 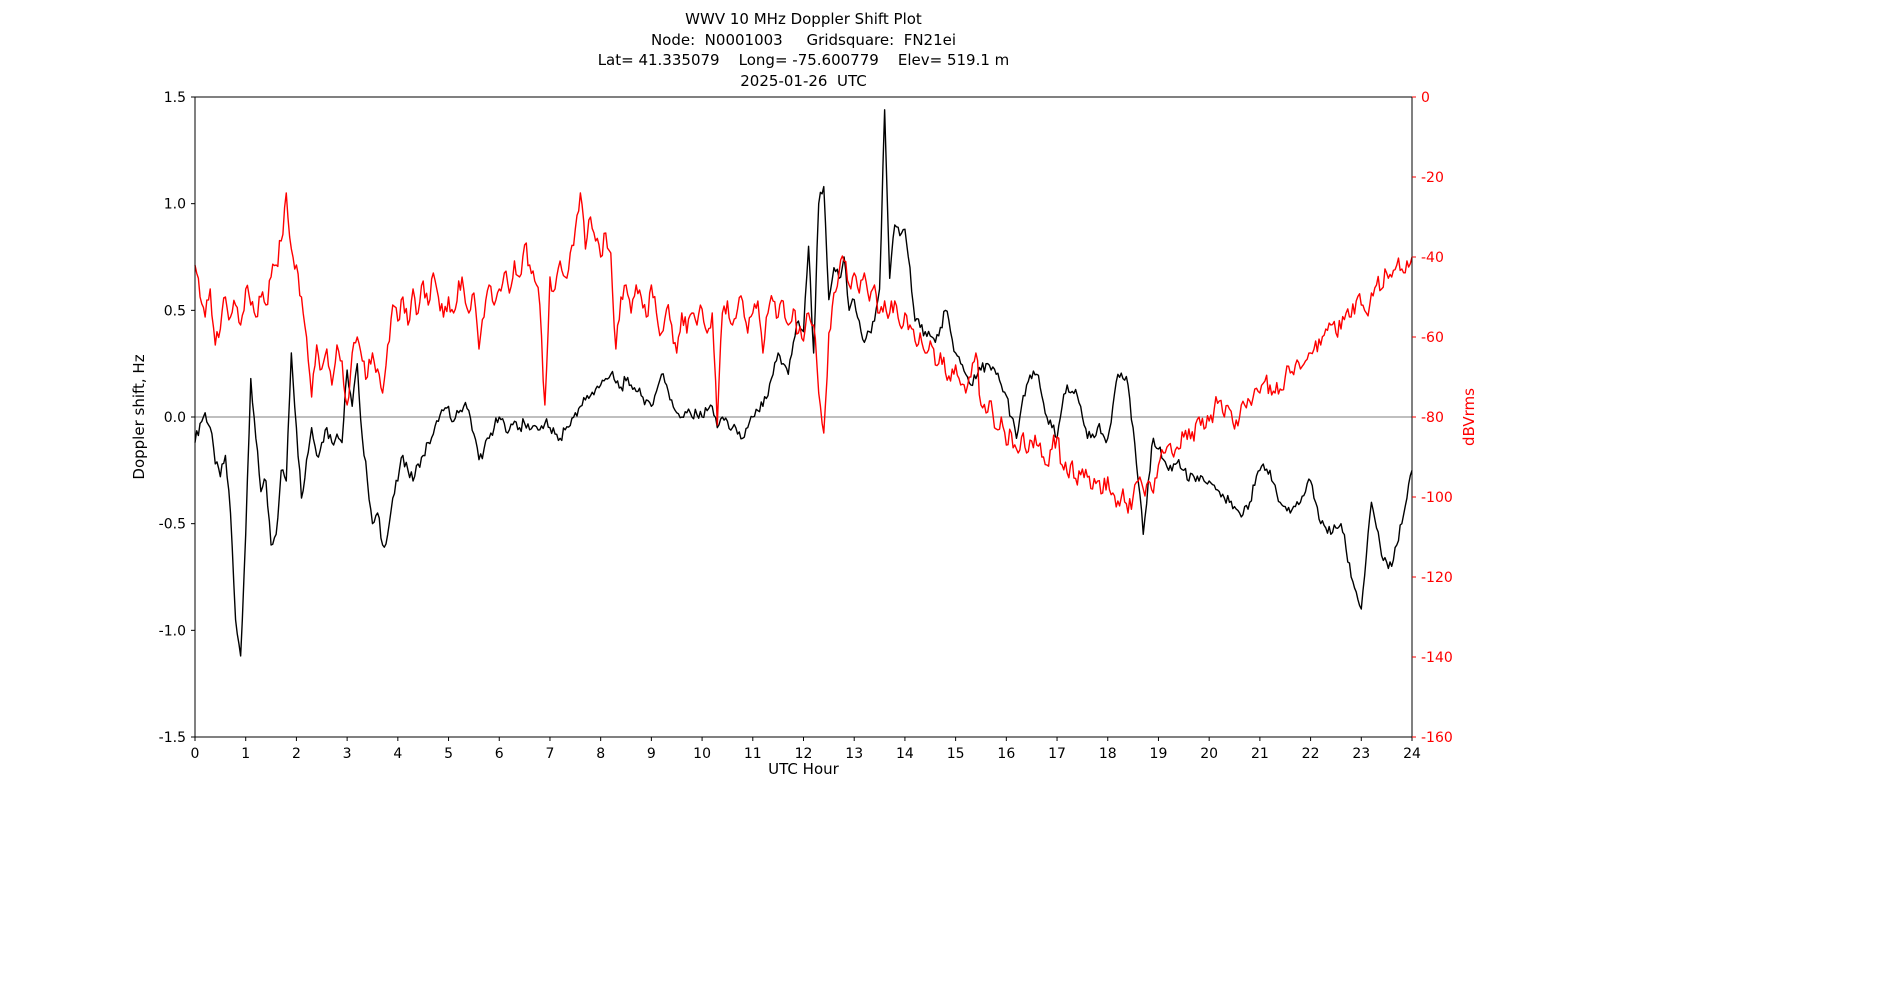 I want to click on x-tick-label: 1, so click(x=245, y=754).